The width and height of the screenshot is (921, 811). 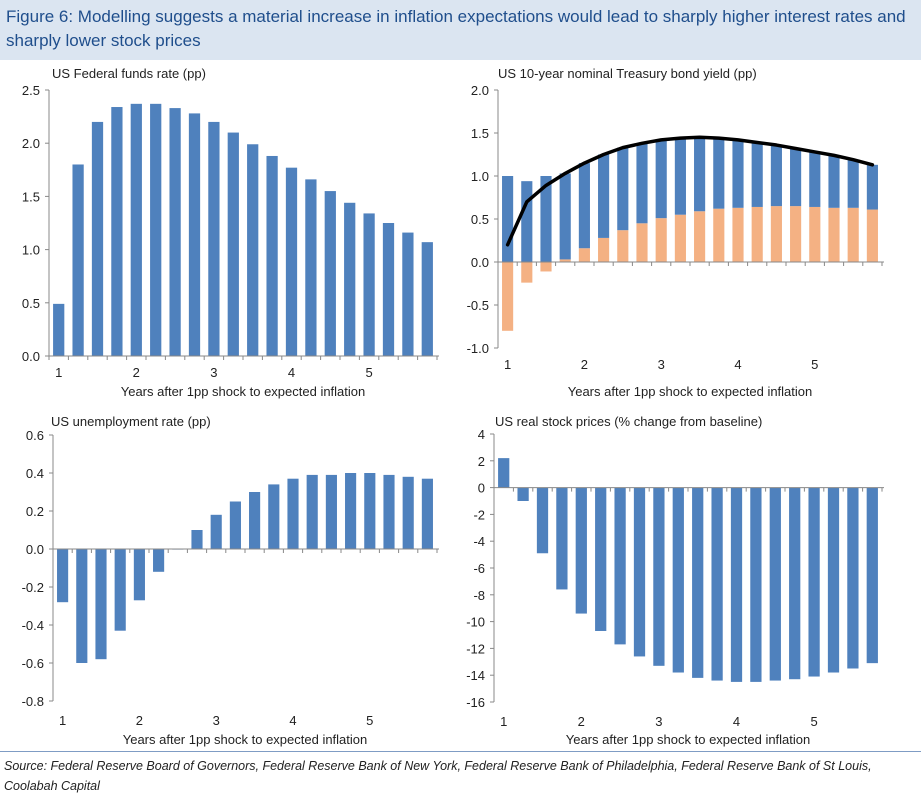 What do you see at coordinates (481, 434) in the screenshot?
I see `y-tick-label: 4` at bounding box center [481, 434].